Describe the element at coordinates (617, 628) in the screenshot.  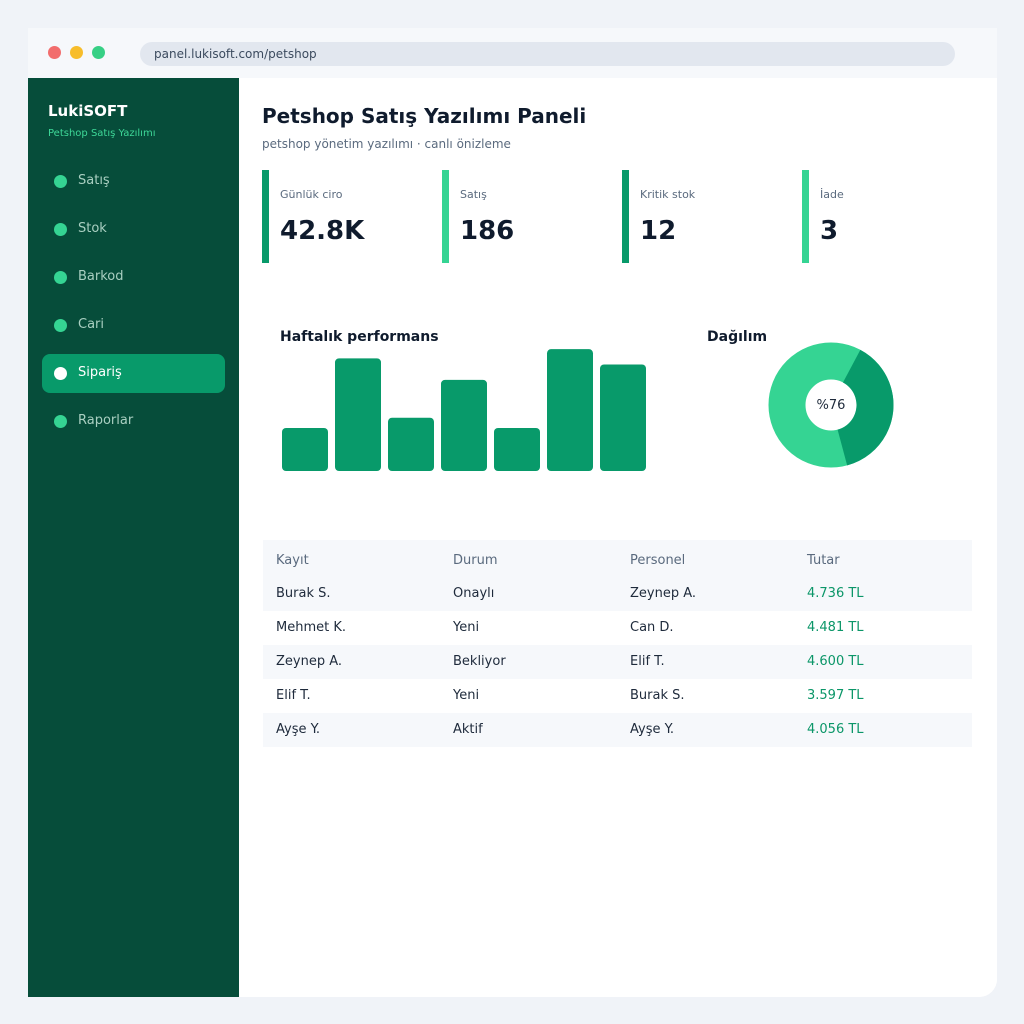
I see `table-row: Mehmet K. Yeni Can D. 4.481 TL` at that location.